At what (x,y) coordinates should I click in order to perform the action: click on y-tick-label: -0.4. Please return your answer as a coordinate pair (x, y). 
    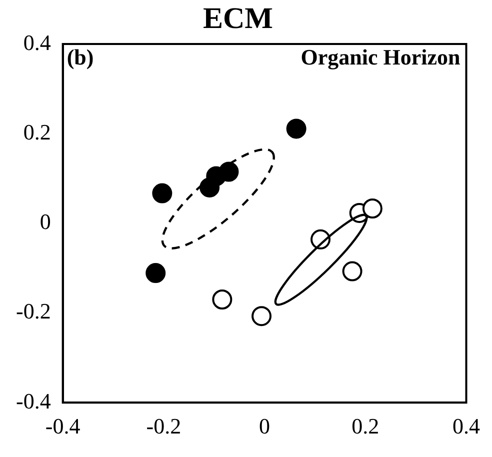
    Looking at the image, I should click on (33, 401).